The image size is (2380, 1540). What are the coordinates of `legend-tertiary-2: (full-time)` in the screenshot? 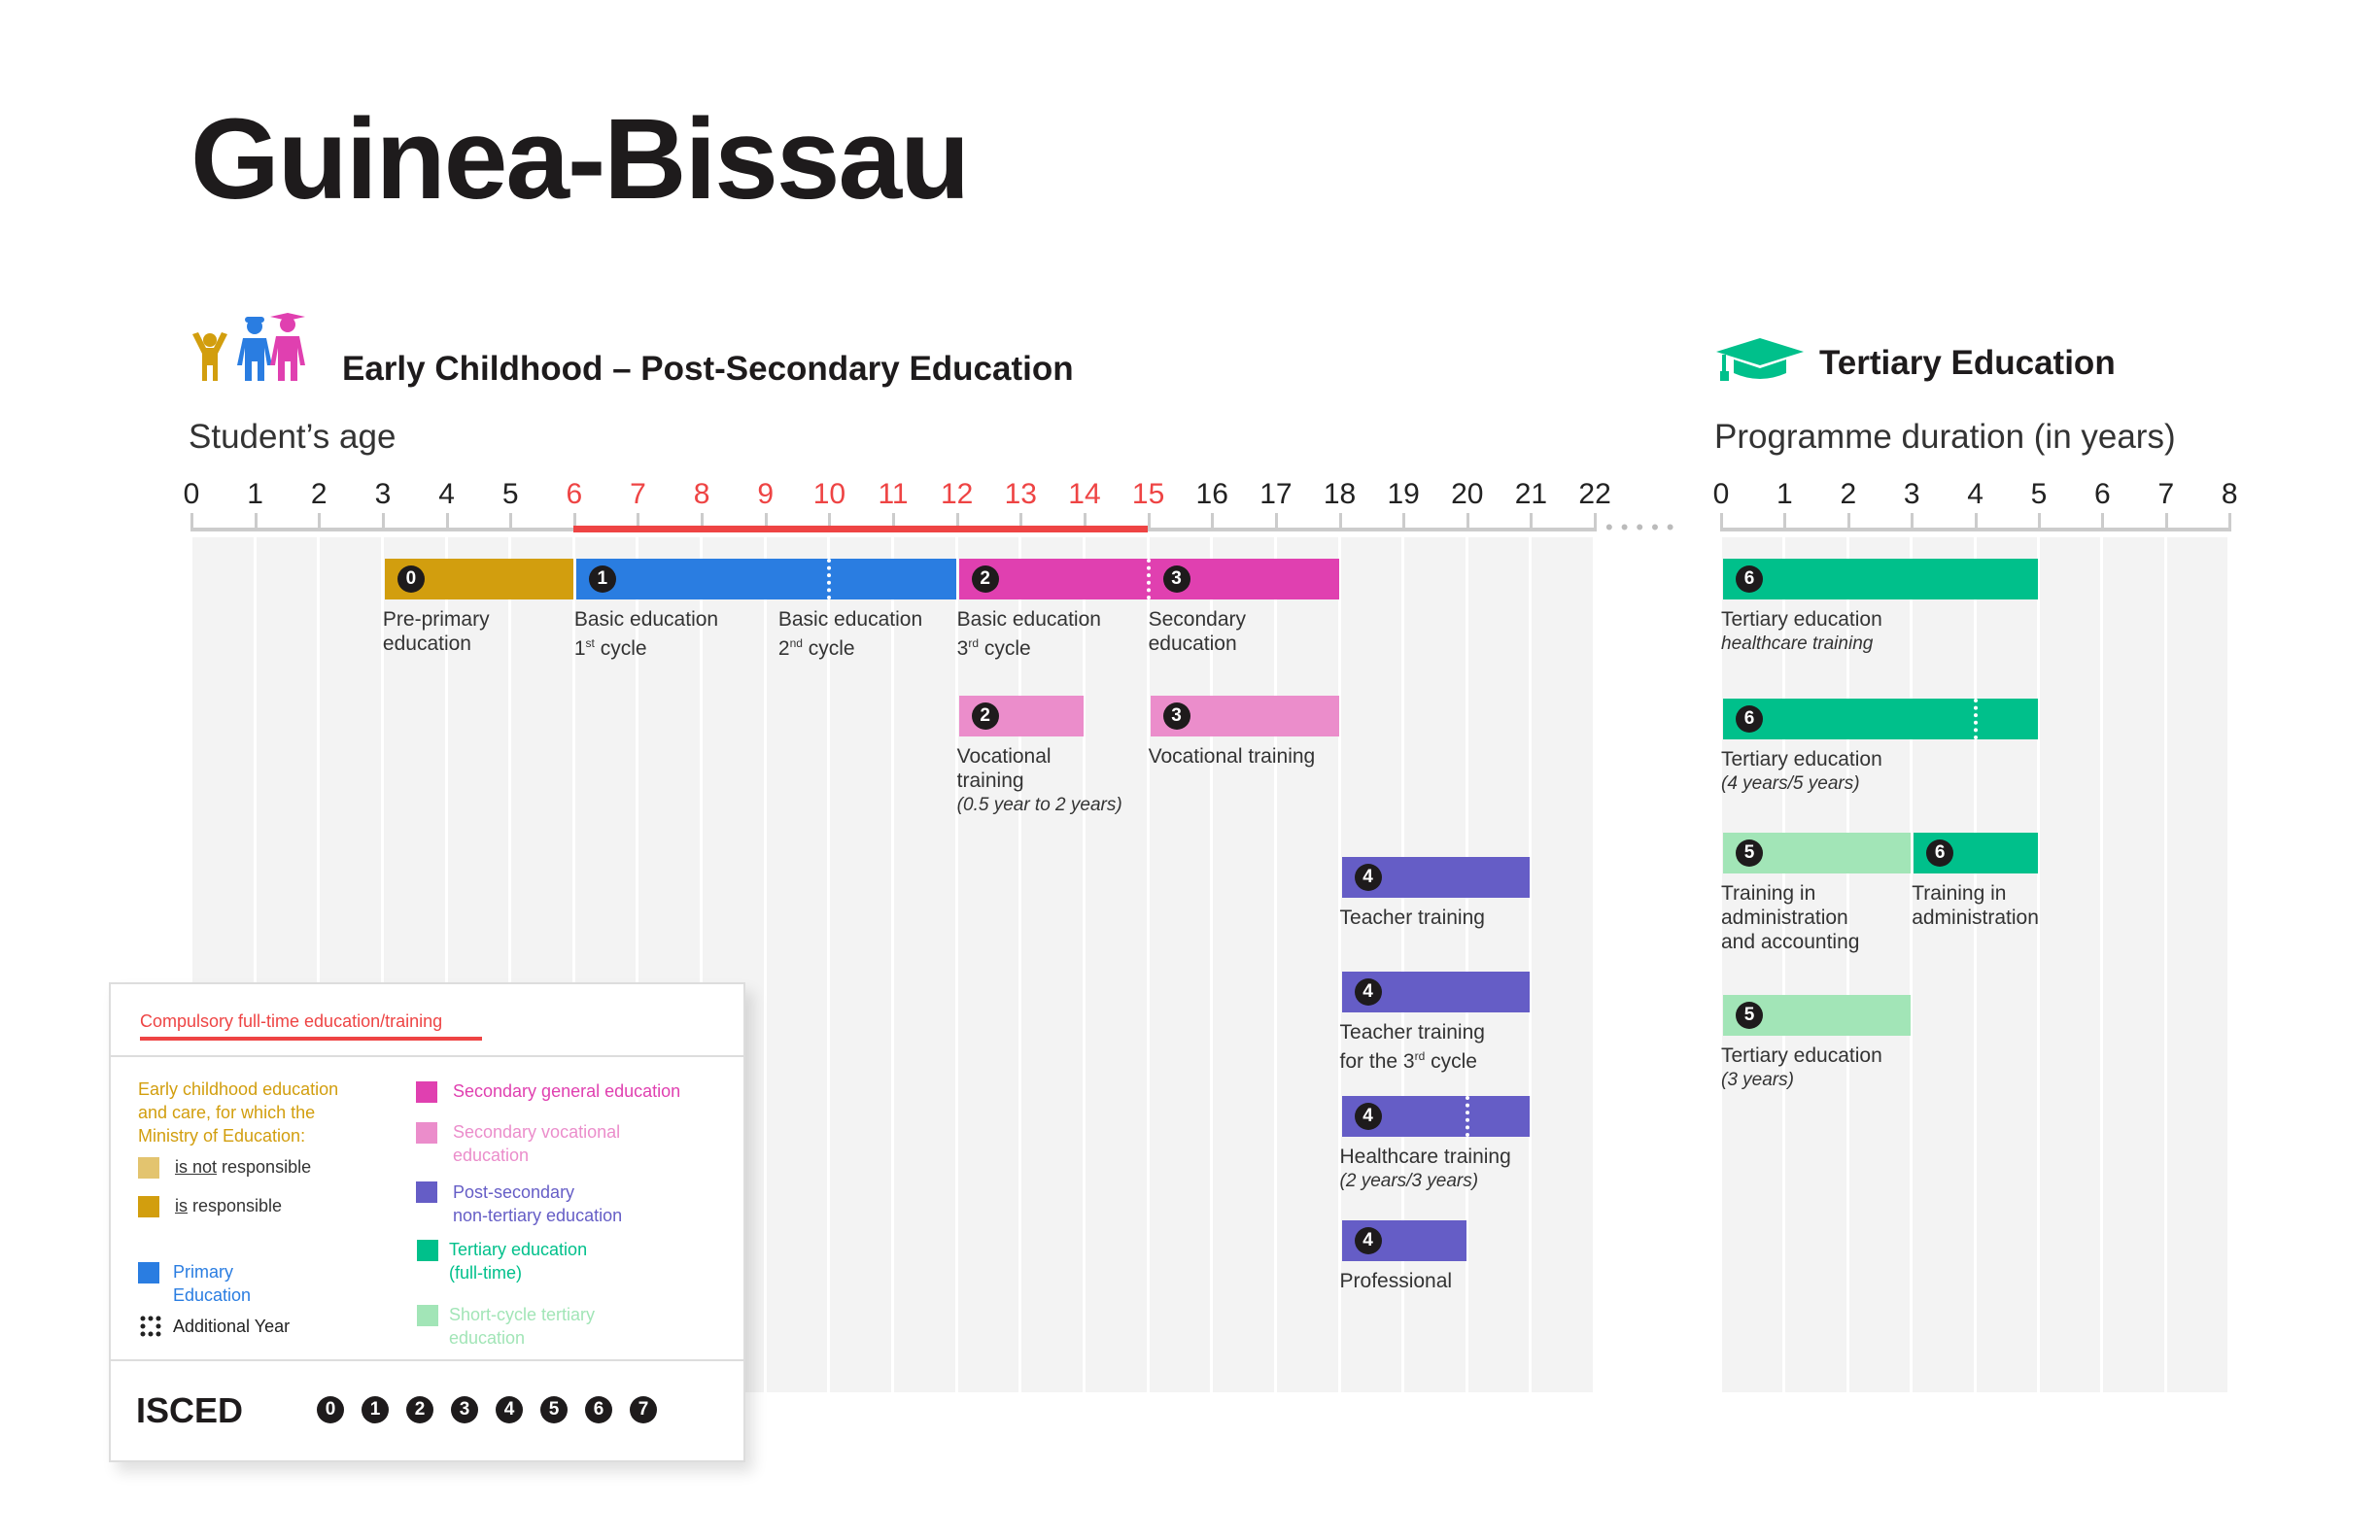 It's located at (485, 1273).